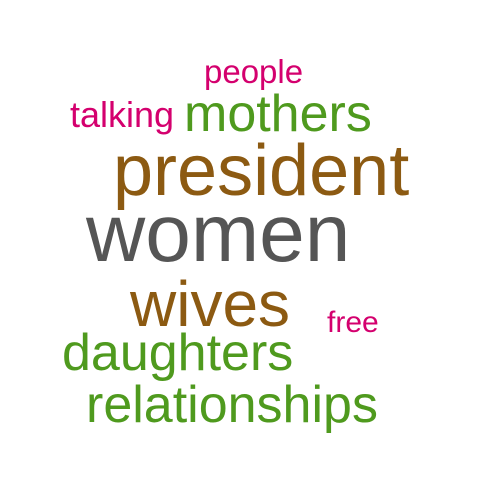 The image size is (480, 480). I want to click on word-daughters: daughters, so click(178, 353).